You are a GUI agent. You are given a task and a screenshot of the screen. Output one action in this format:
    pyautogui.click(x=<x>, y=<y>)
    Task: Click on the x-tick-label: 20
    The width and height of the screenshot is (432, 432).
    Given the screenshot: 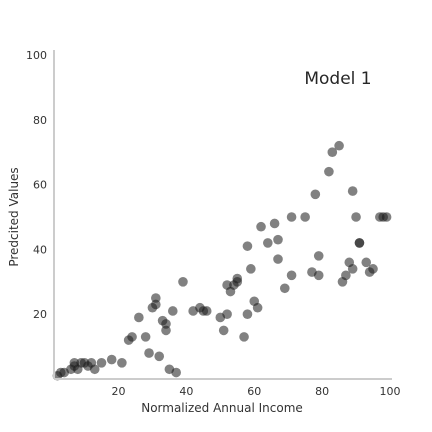 What is the action you would take?
    pyautogui.click(x=118, y=391)
    